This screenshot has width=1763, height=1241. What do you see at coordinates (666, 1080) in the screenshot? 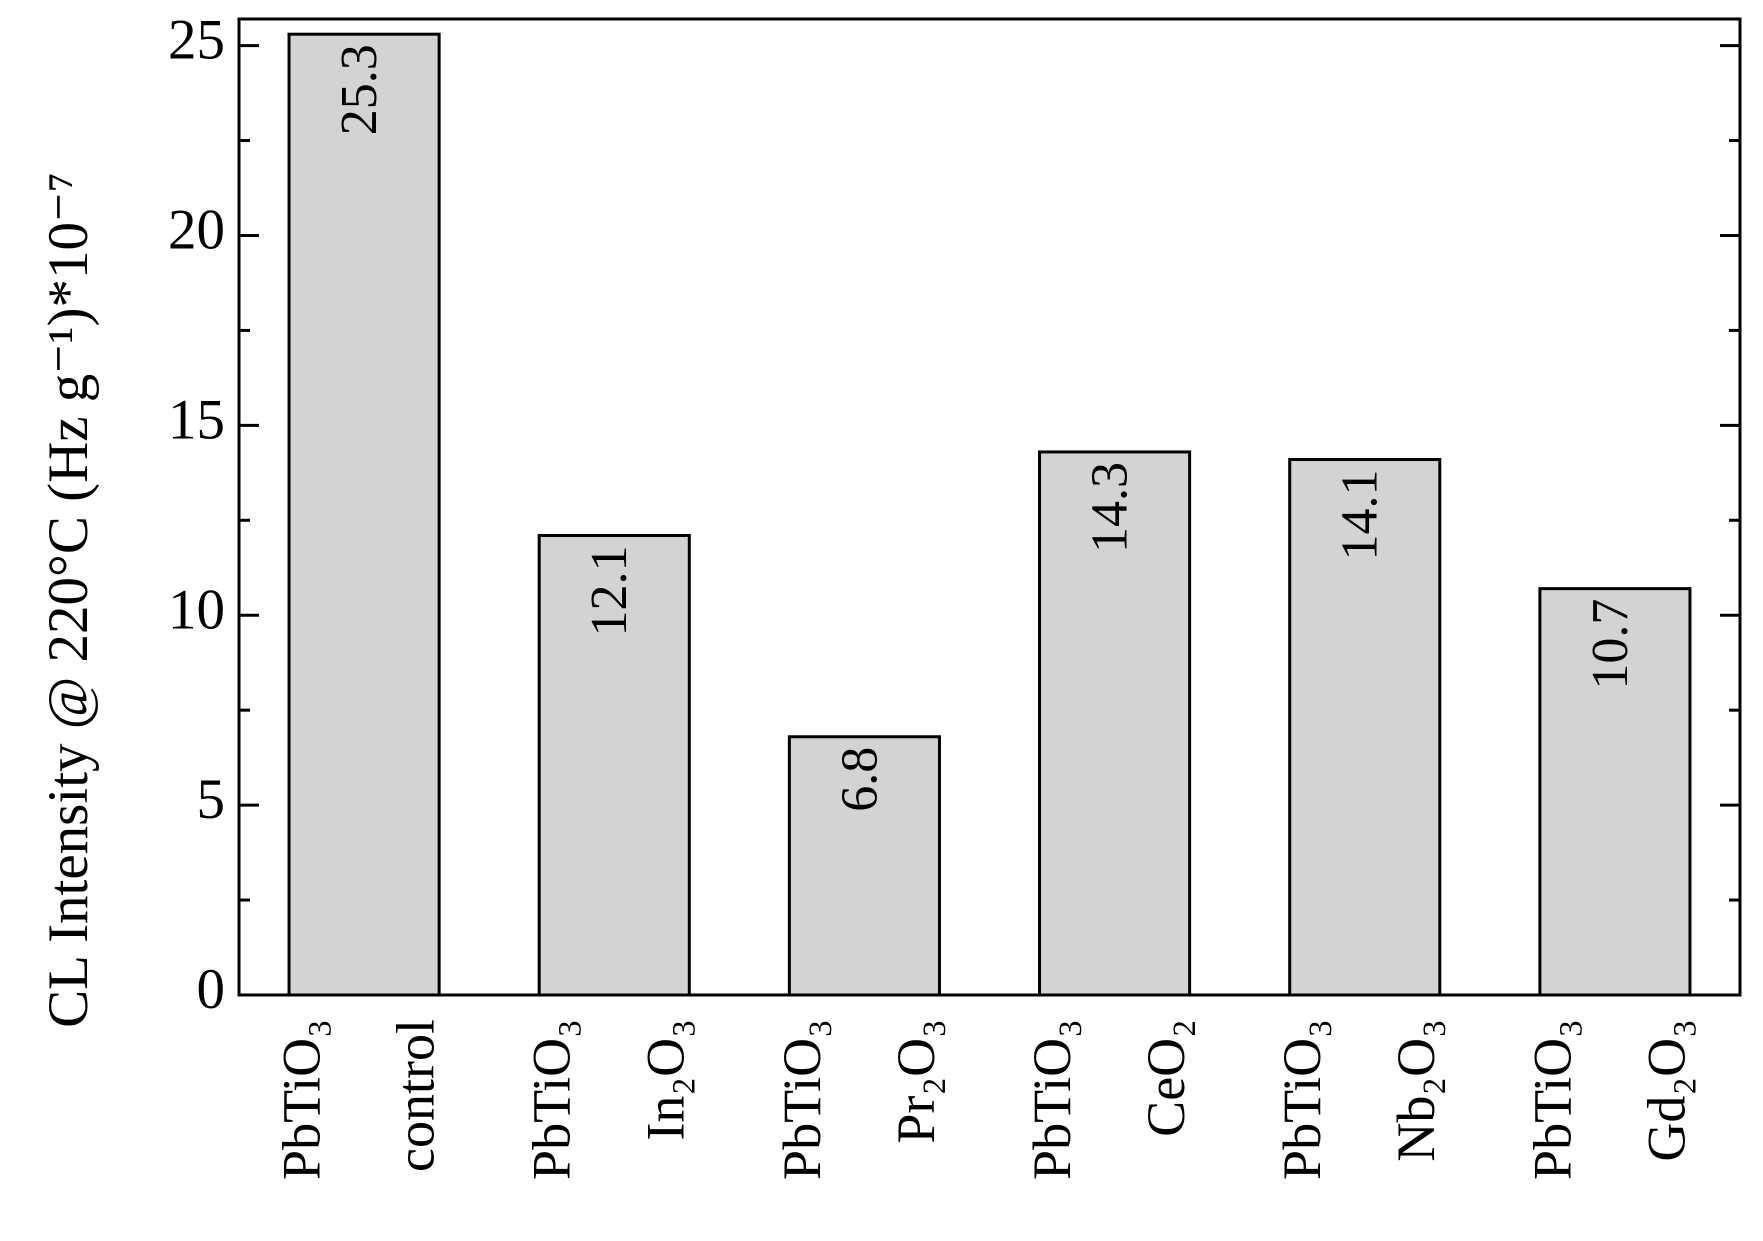
I see `x-tick-label: In₂O₃` at bounding box center [666, 1080].